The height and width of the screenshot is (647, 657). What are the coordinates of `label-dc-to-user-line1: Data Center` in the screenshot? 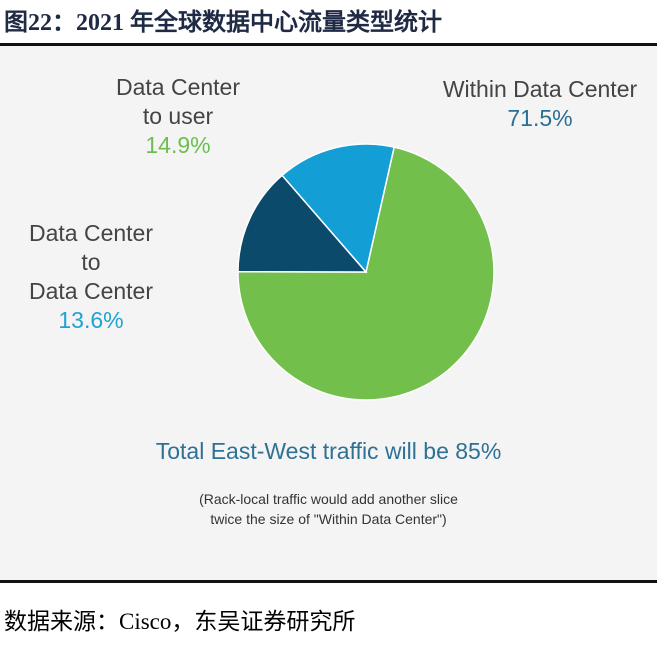 It's located at (177, 87).